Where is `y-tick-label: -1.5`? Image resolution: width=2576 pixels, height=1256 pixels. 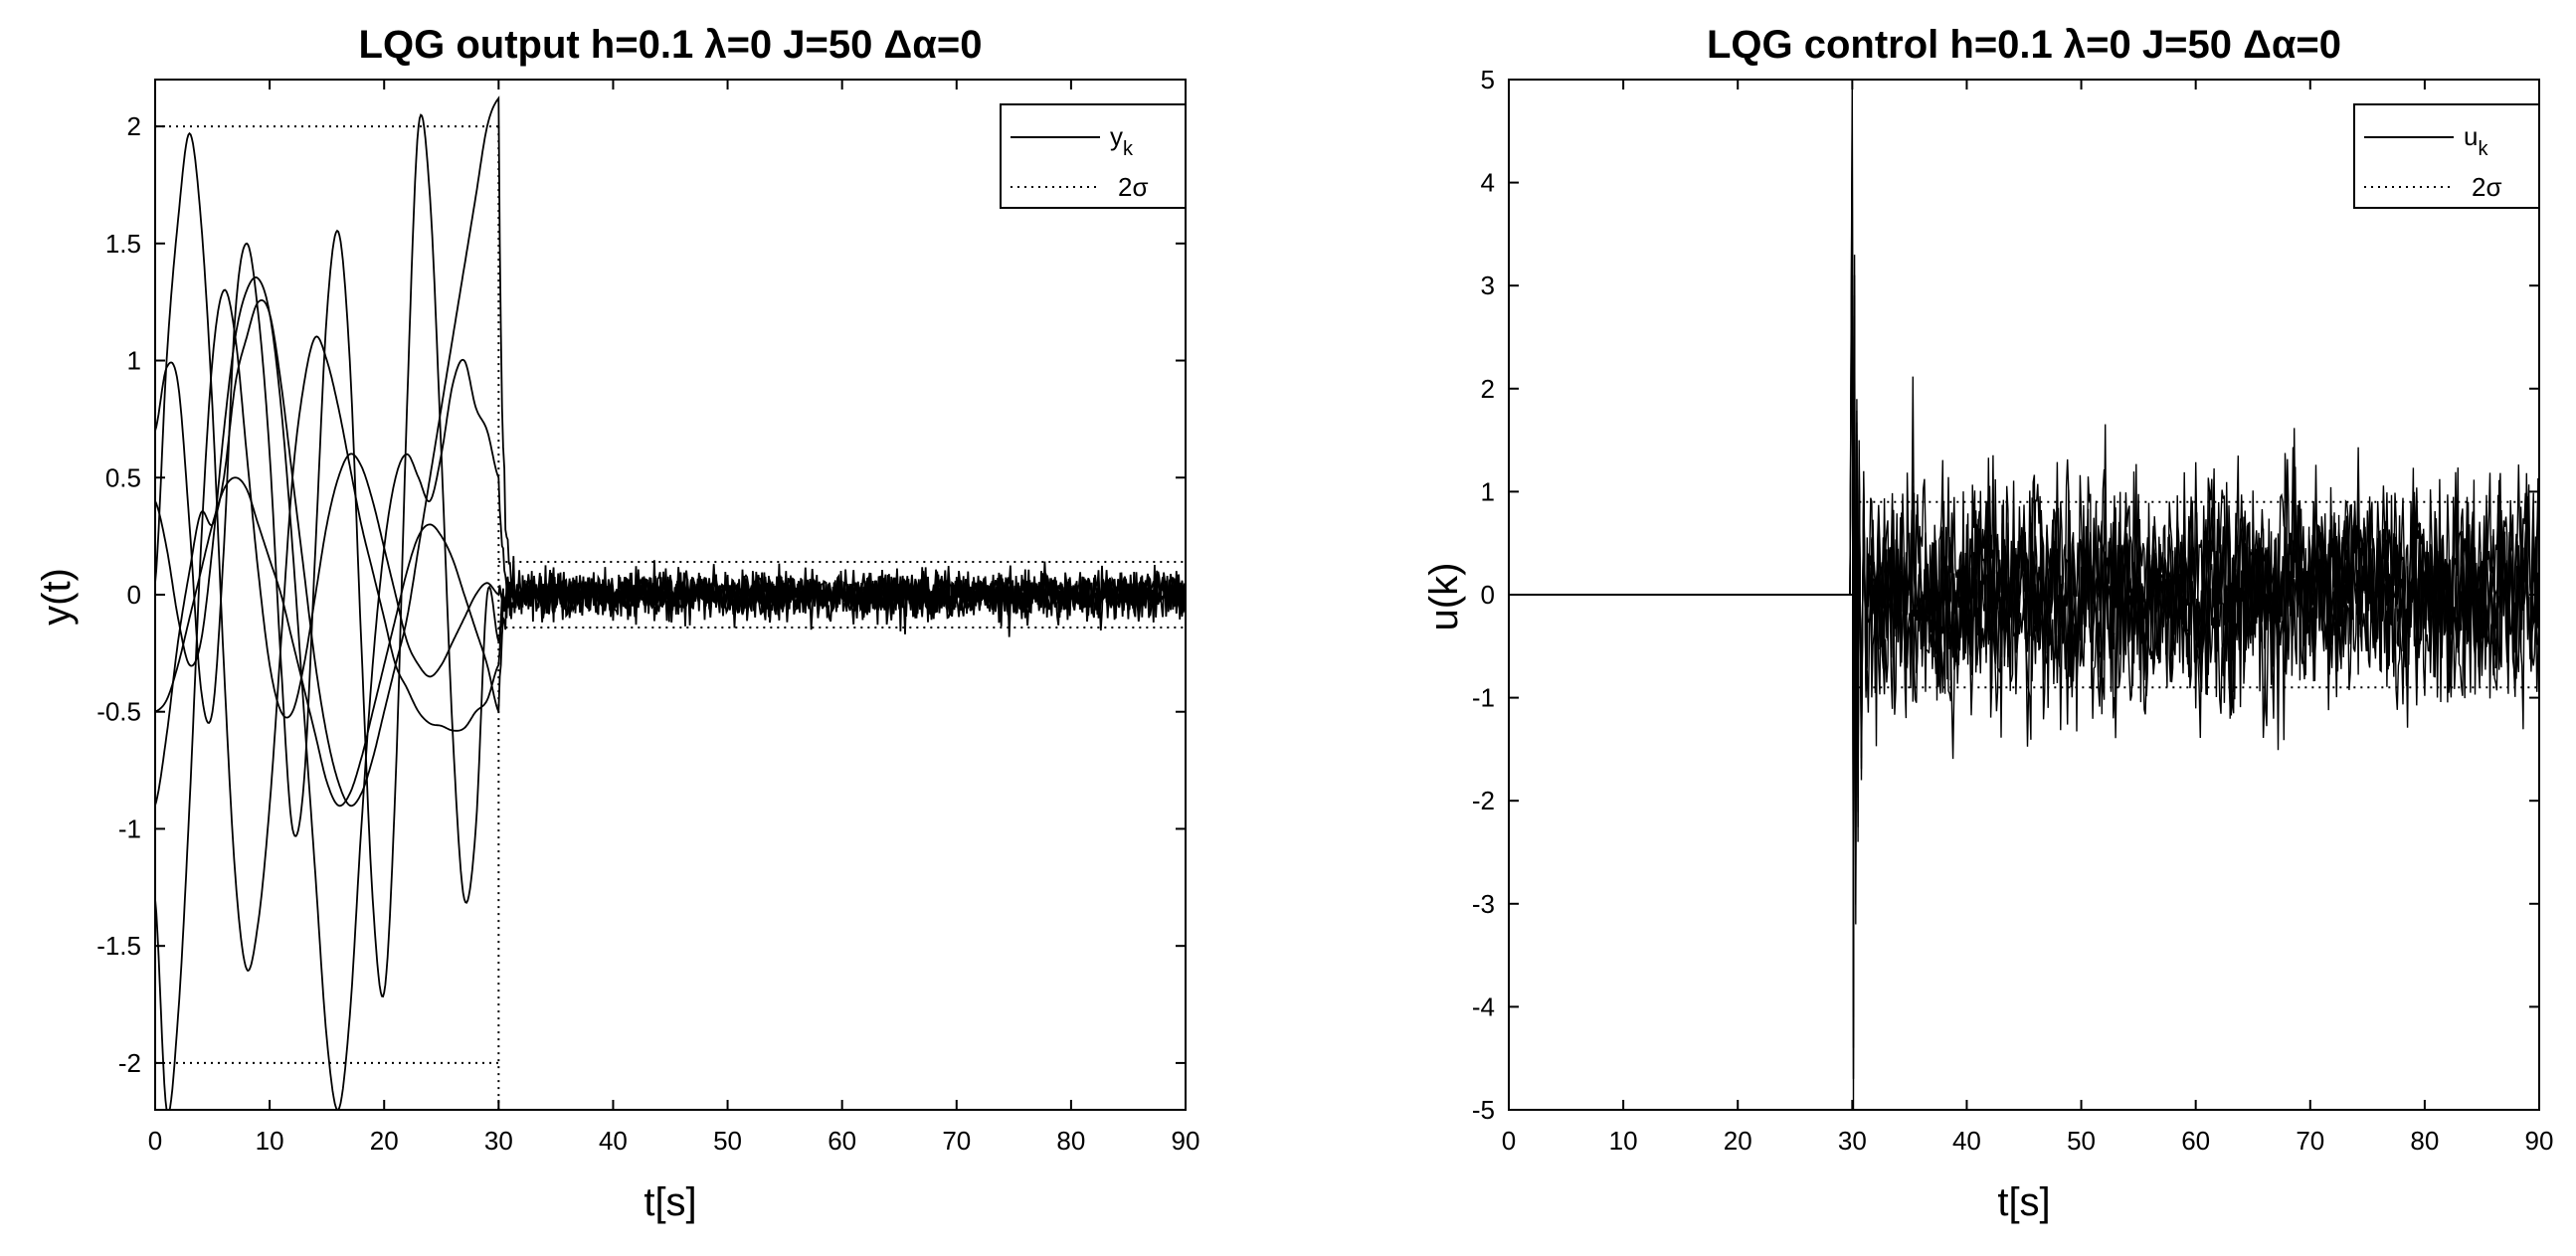
y-tick-label: -1.5 is located at coordinates (118, 946).